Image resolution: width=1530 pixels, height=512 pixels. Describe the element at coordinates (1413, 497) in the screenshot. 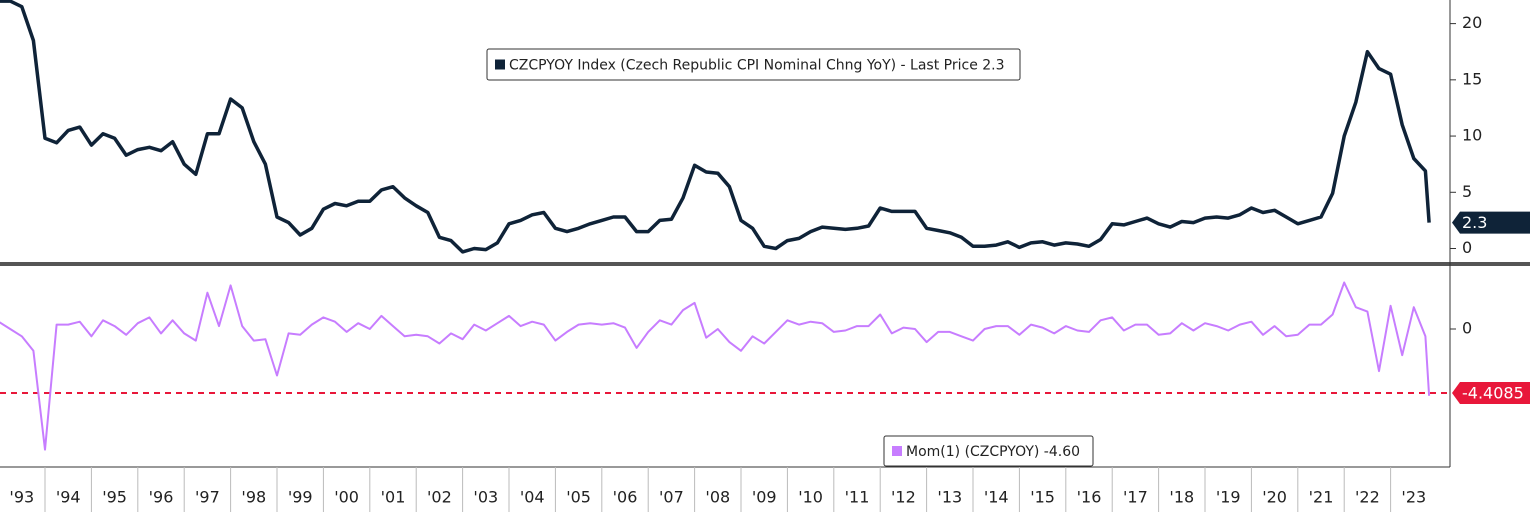

I see `x-tick-label: '23` at that location.